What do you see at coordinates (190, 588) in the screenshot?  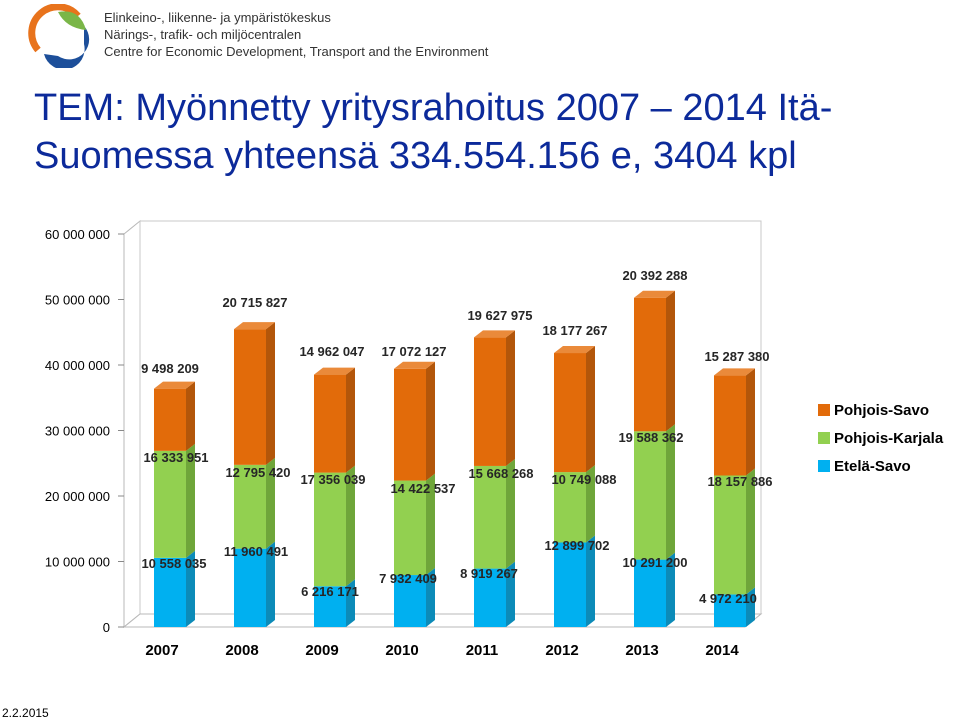 I see `bar-side-etela-savo-2007` at bounding box center [190, 588].